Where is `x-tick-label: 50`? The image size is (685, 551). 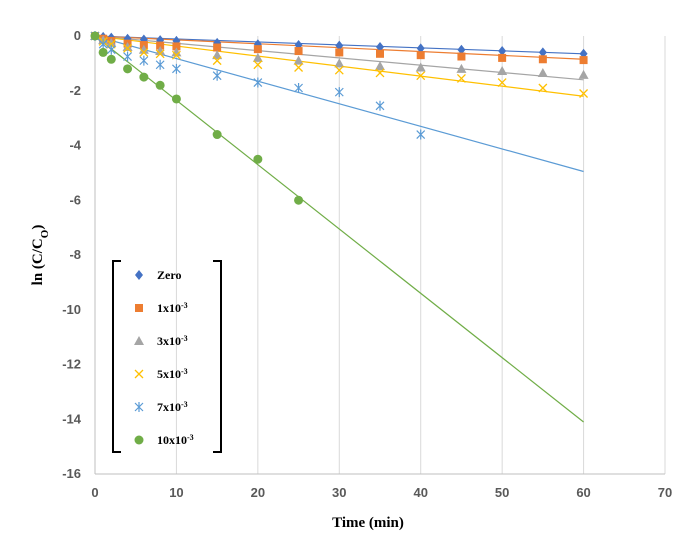 x-tick-label: 50 is located at coordinates (502, 492).